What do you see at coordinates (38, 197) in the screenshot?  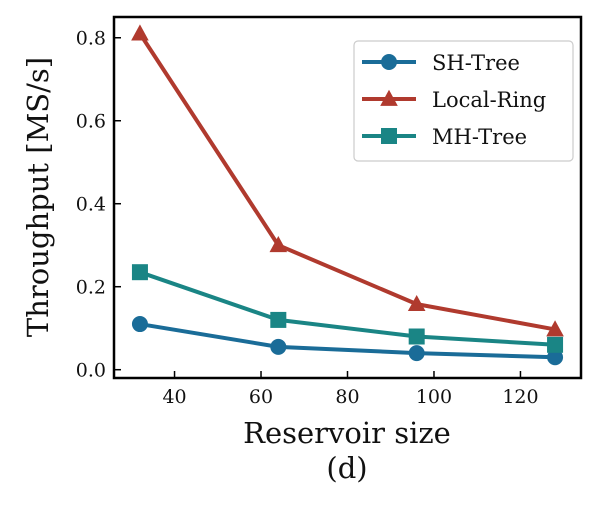 I see `y-axis-title: Throughput [MS/s]` at bounding box center [38, 197].